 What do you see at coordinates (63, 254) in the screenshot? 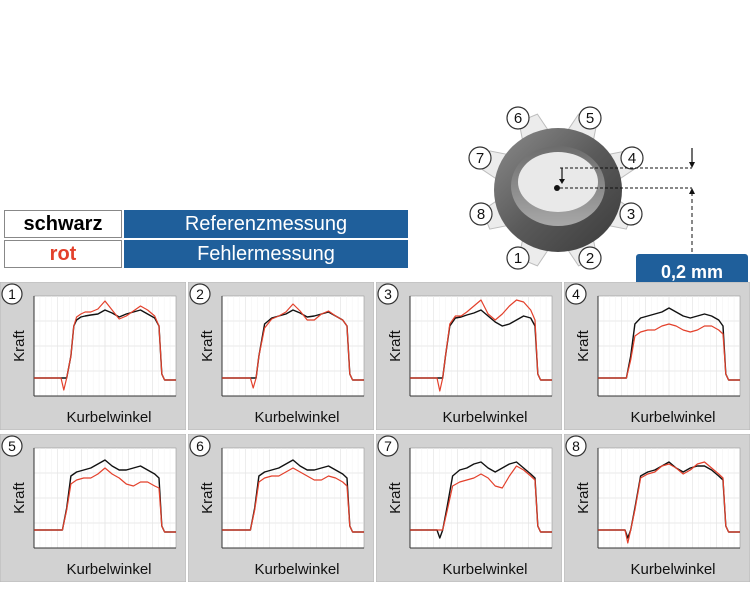
I see `legend-key-error: rot` at bounding box center [63, 254].